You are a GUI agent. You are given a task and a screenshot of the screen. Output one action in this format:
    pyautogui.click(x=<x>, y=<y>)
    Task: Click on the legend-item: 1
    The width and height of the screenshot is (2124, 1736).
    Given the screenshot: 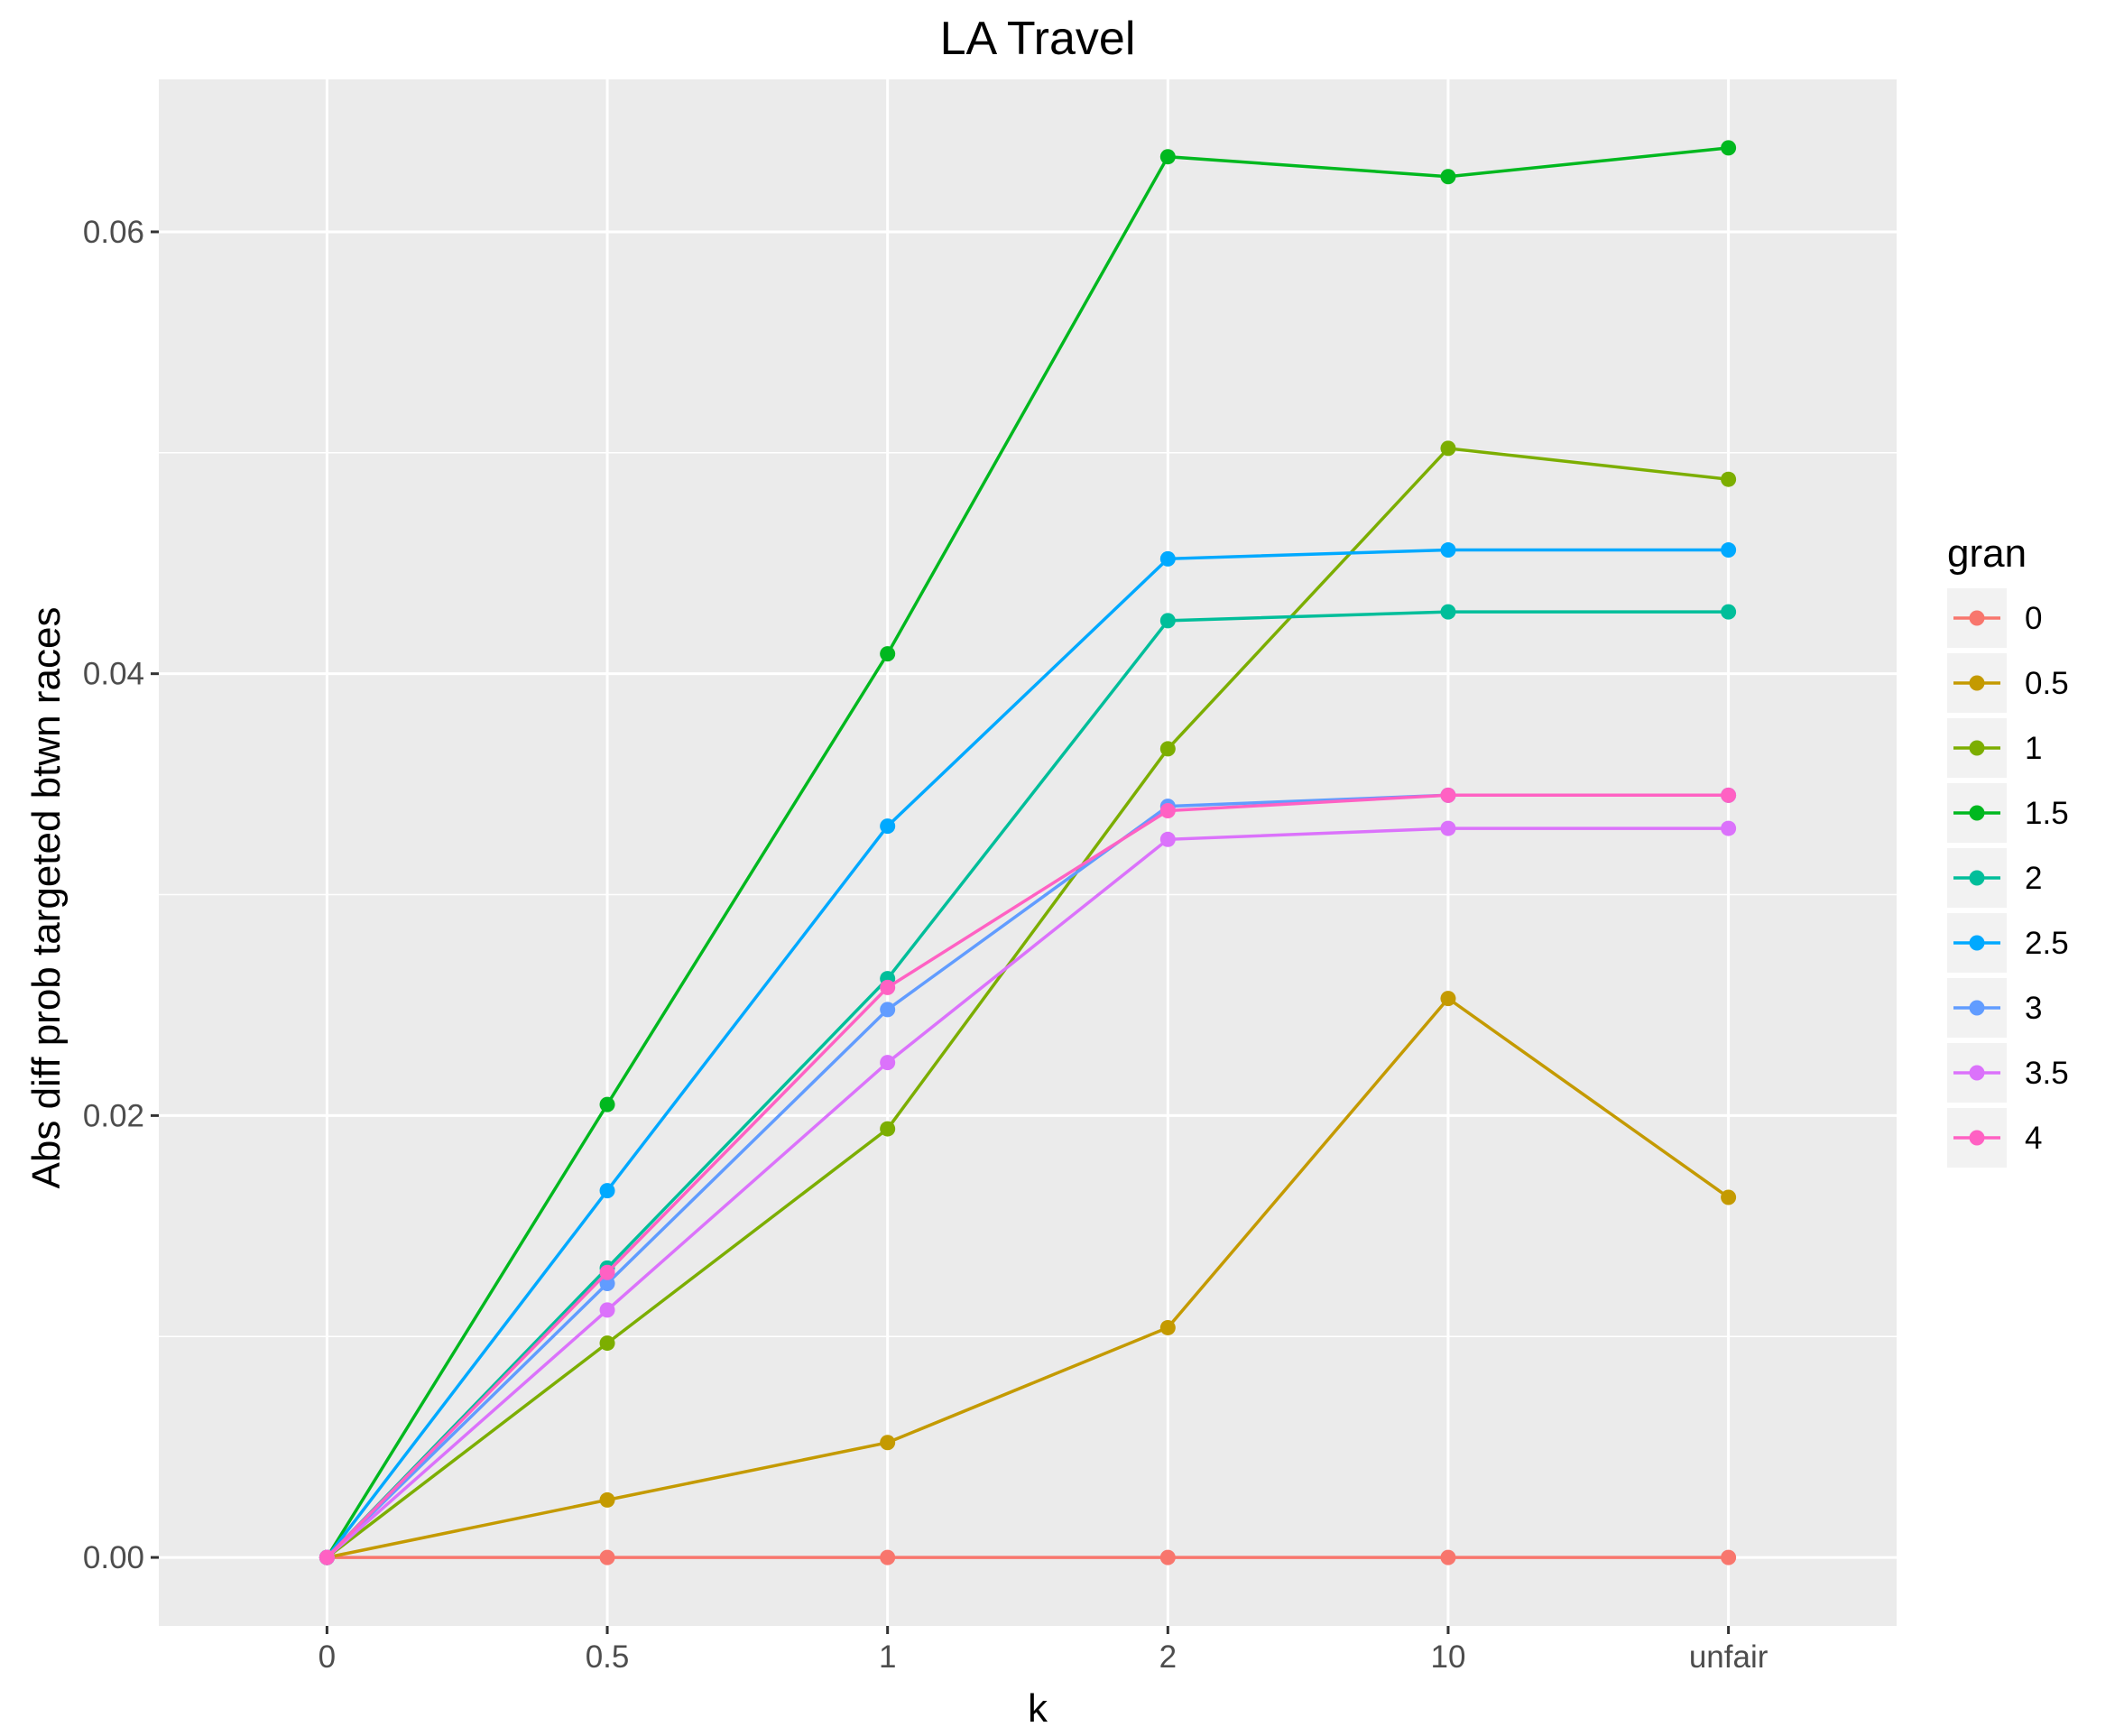 What is the action you would take?
    pyautogui.click(x=1994, y=748)
    